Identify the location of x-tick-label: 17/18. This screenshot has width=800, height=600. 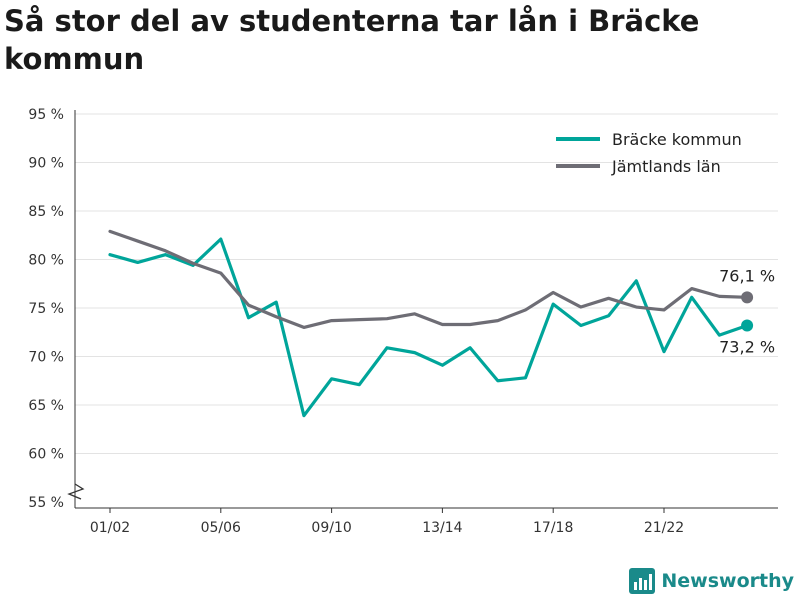
(553, 528).